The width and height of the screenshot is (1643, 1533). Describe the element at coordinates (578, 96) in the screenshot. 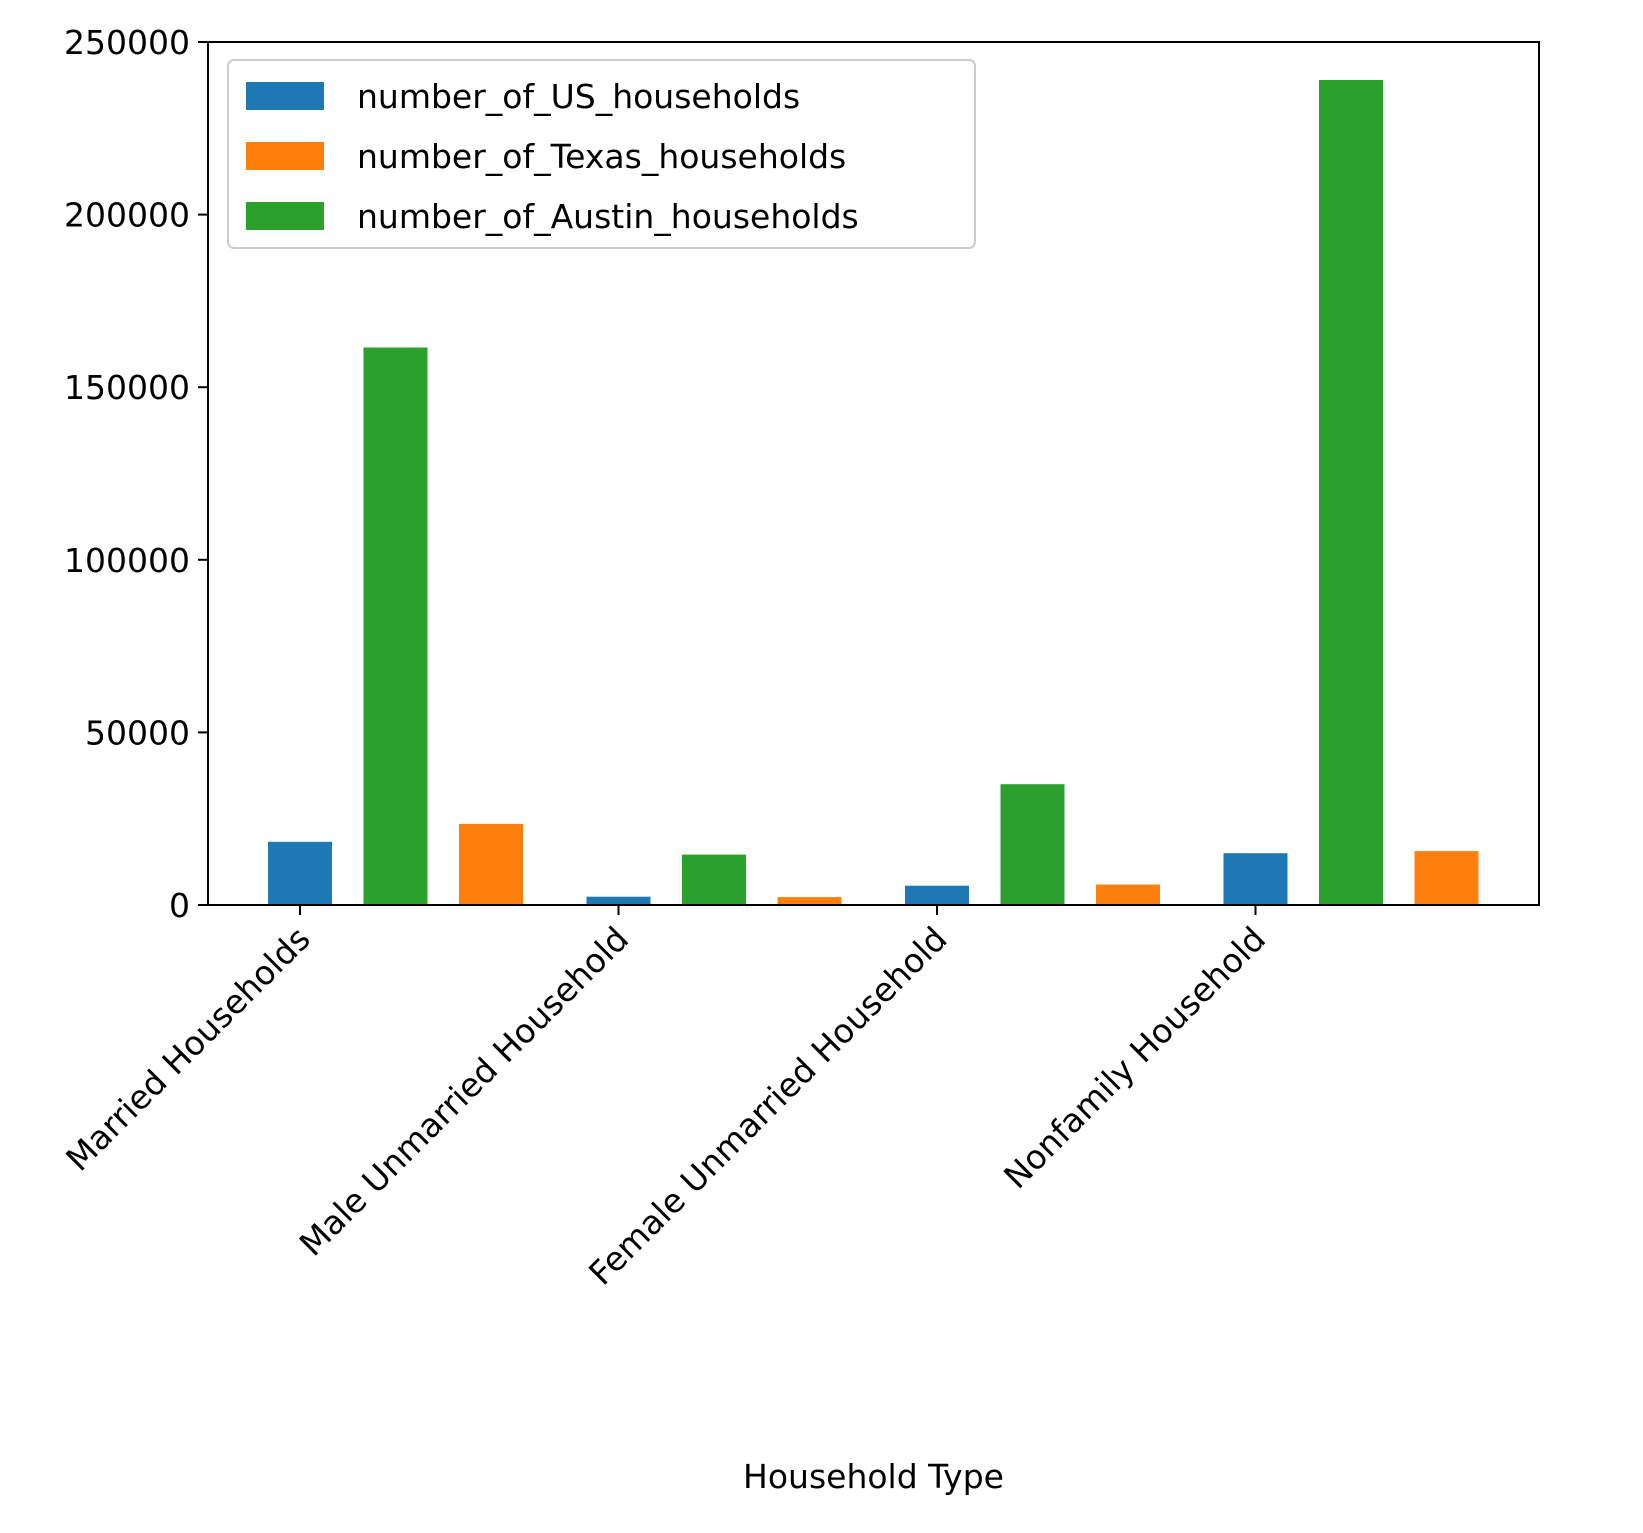

I see `legend-label: number_of_US_households` at that location.